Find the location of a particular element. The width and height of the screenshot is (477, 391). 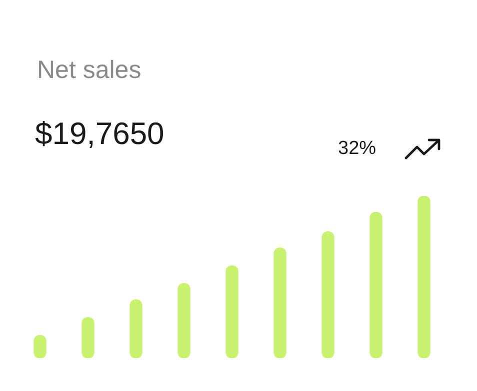

chart-subtitle: $19,7650 is located at coordinates (99, 134).